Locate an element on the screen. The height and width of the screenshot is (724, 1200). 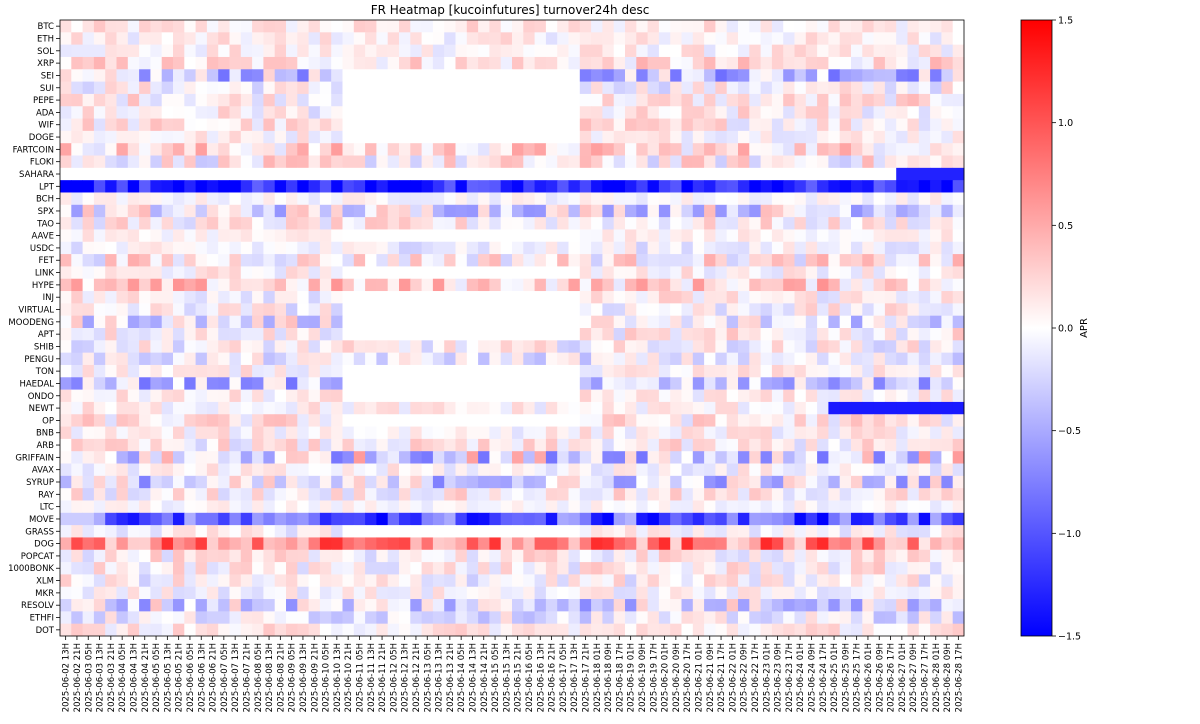
y-tick-label: RAY is located at coordinates (46, 495).